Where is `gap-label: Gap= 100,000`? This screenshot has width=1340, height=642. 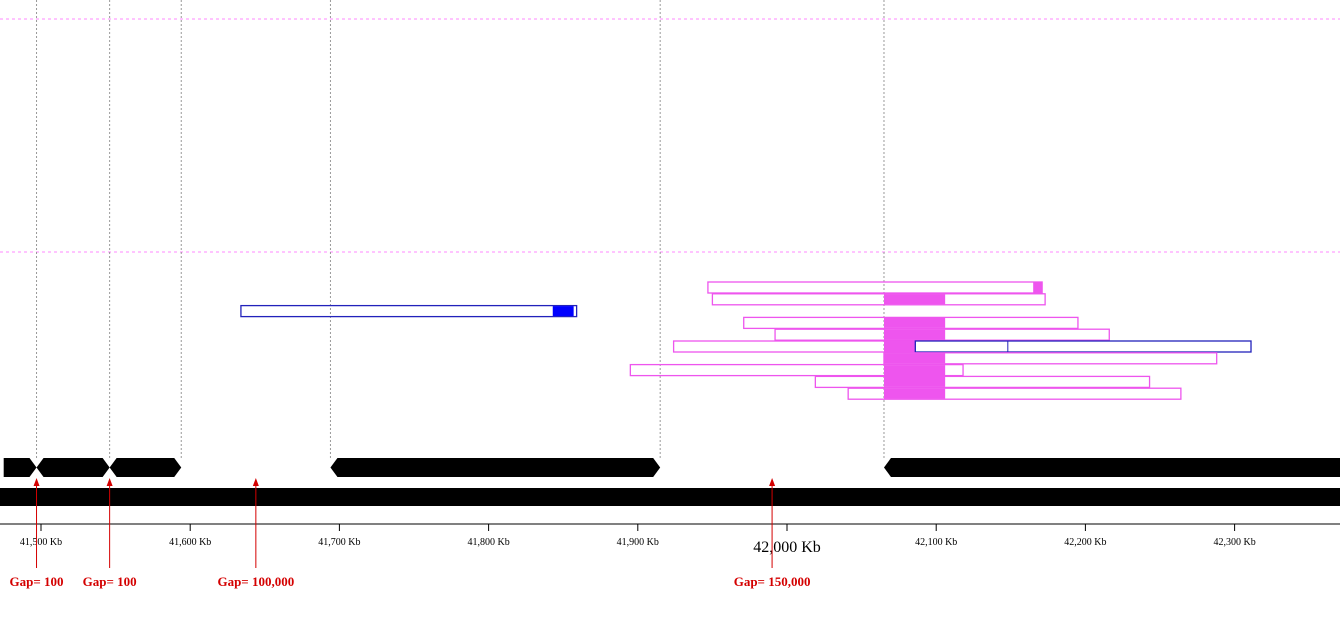 gap-label: Gap= 100,000 is located at coordinates (255, 581).